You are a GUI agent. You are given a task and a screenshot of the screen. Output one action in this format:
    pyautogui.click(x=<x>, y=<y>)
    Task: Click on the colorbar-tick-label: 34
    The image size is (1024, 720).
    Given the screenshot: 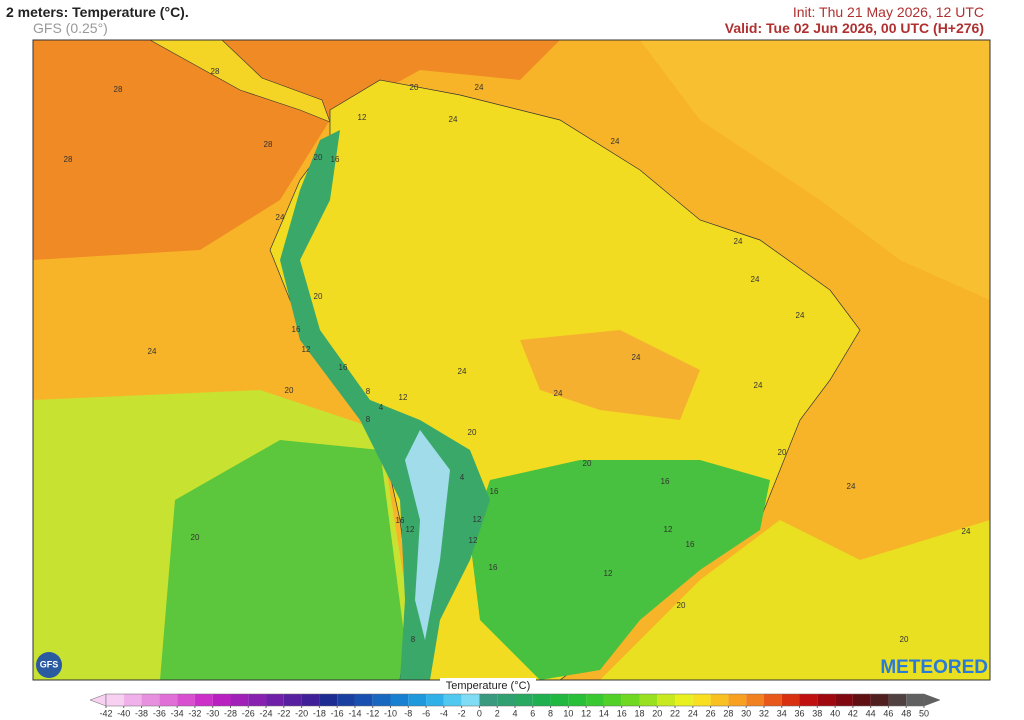 What is the action you would take?
    pyautogui.click(x=782, y=713)
    